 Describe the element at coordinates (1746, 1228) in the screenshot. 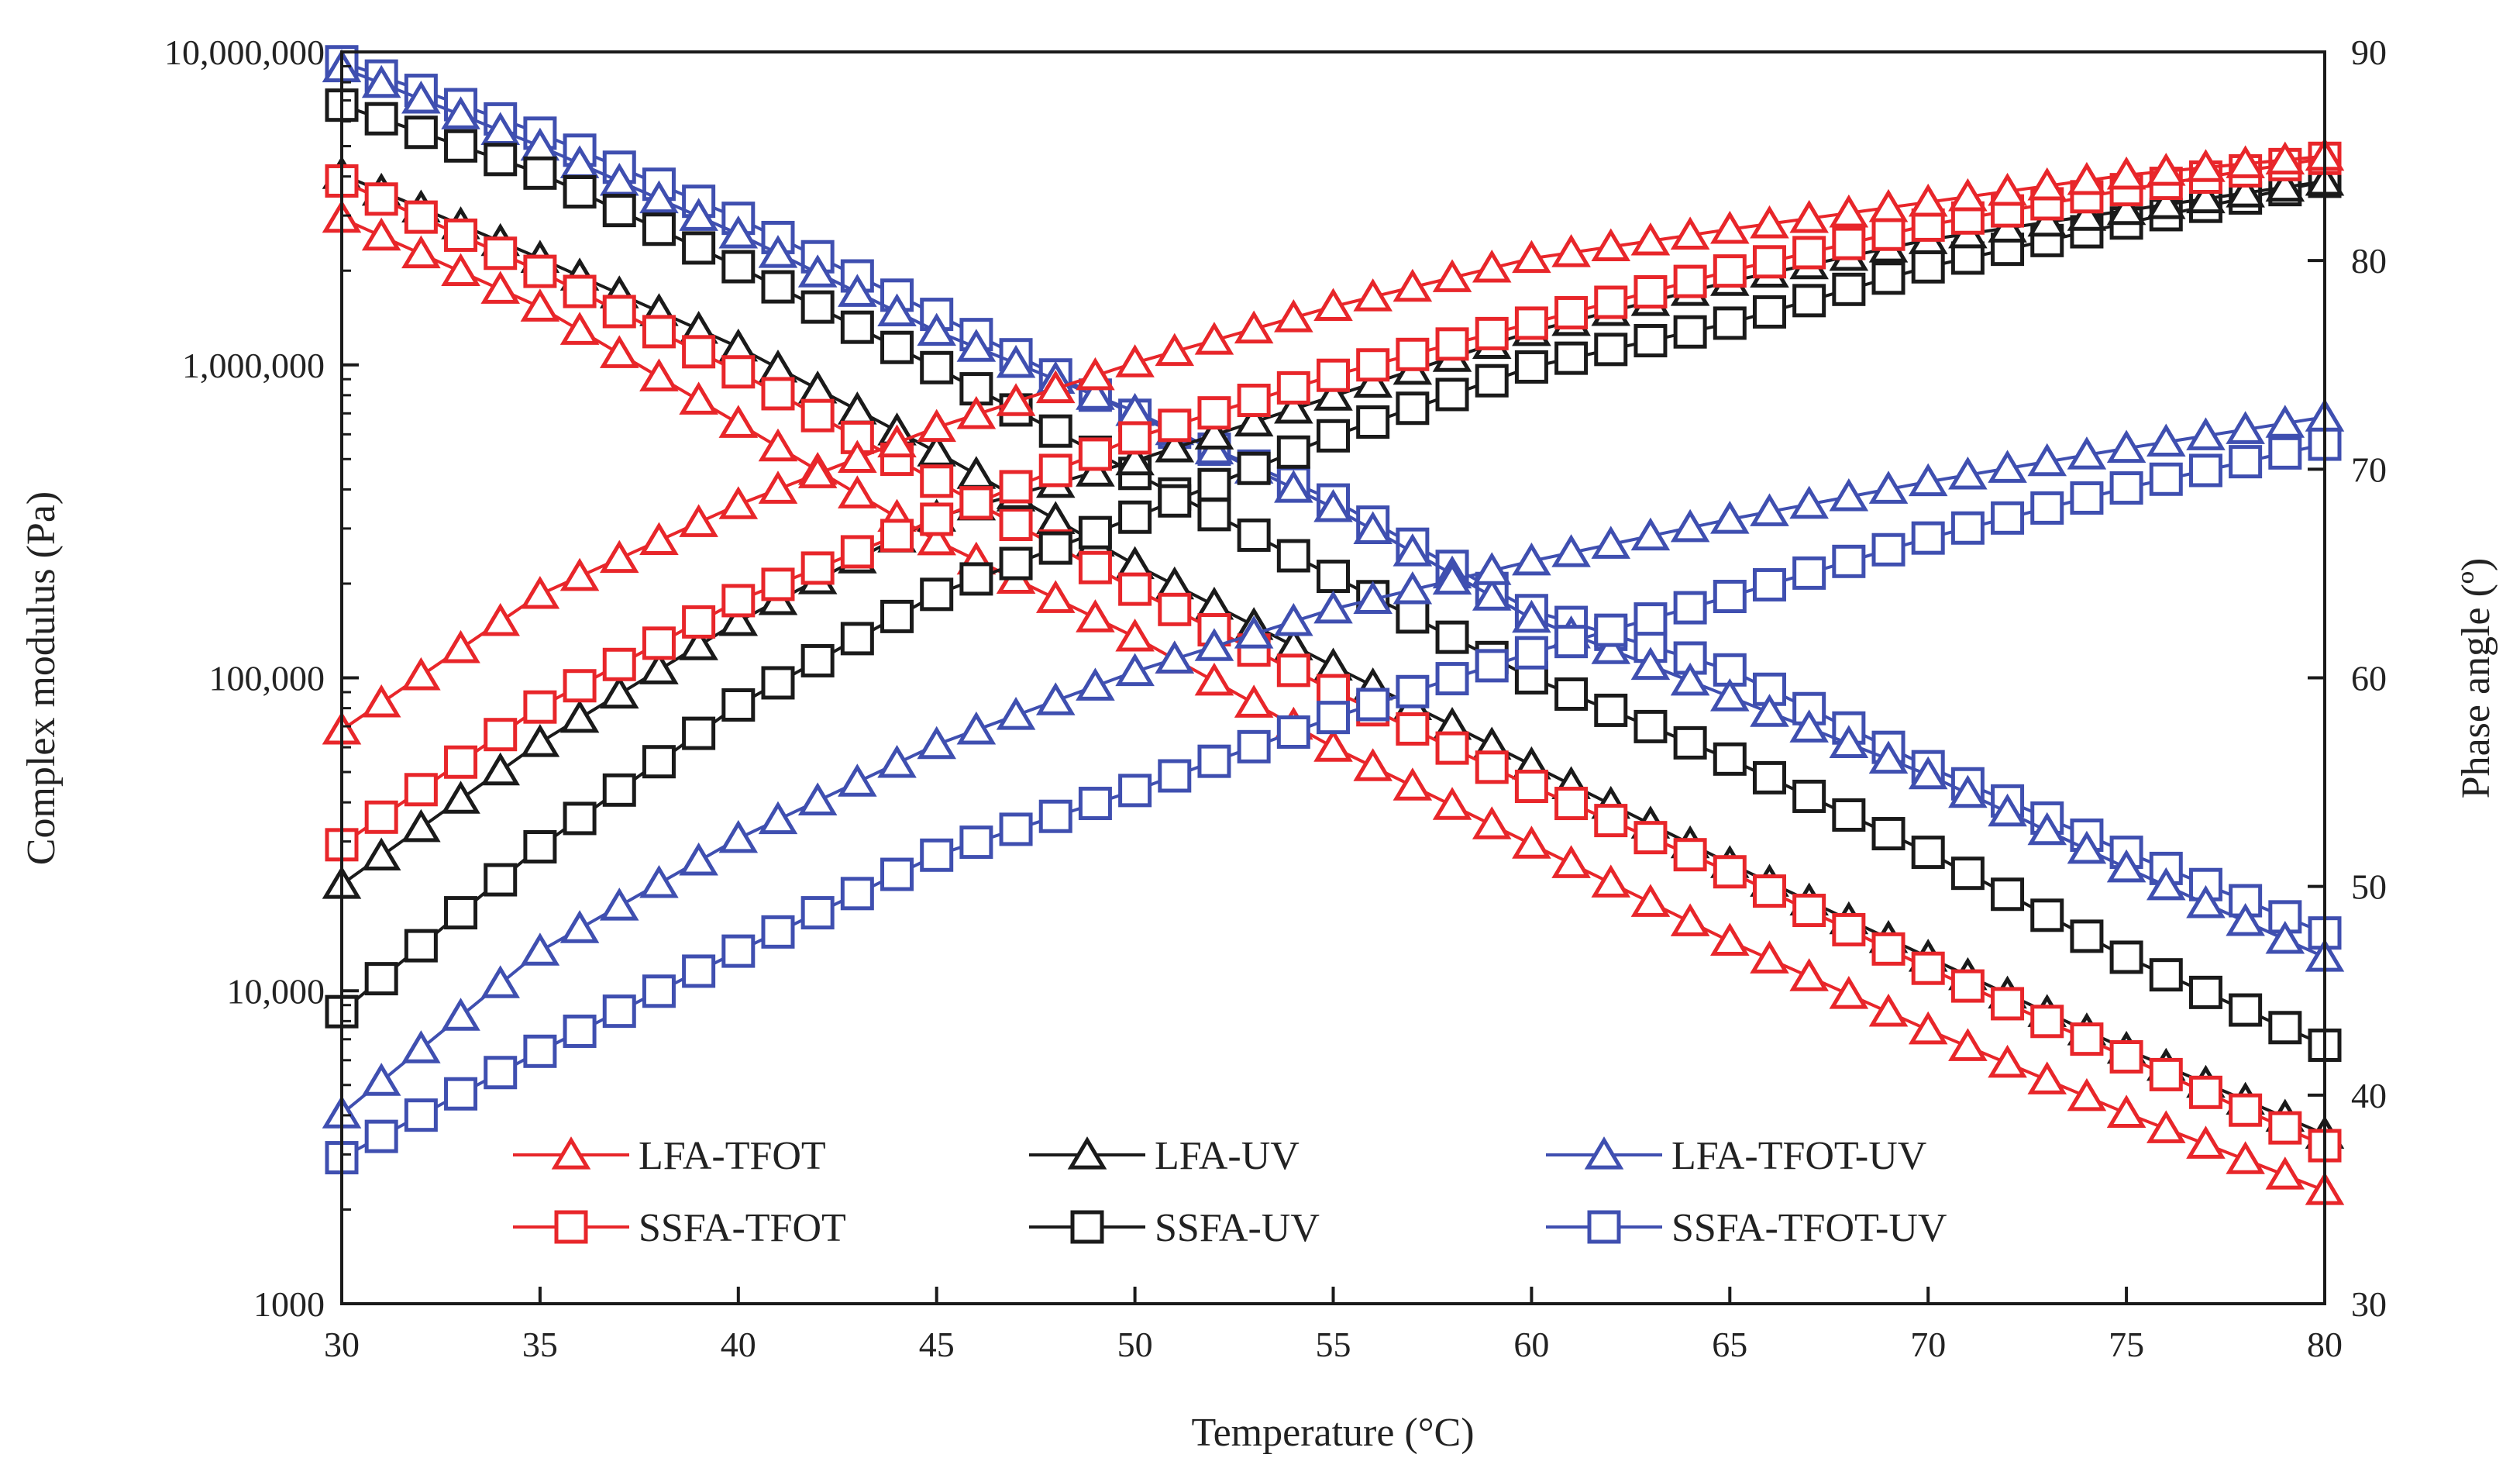

I see `legend-item: SSFA-TFOT-UV` at that location.